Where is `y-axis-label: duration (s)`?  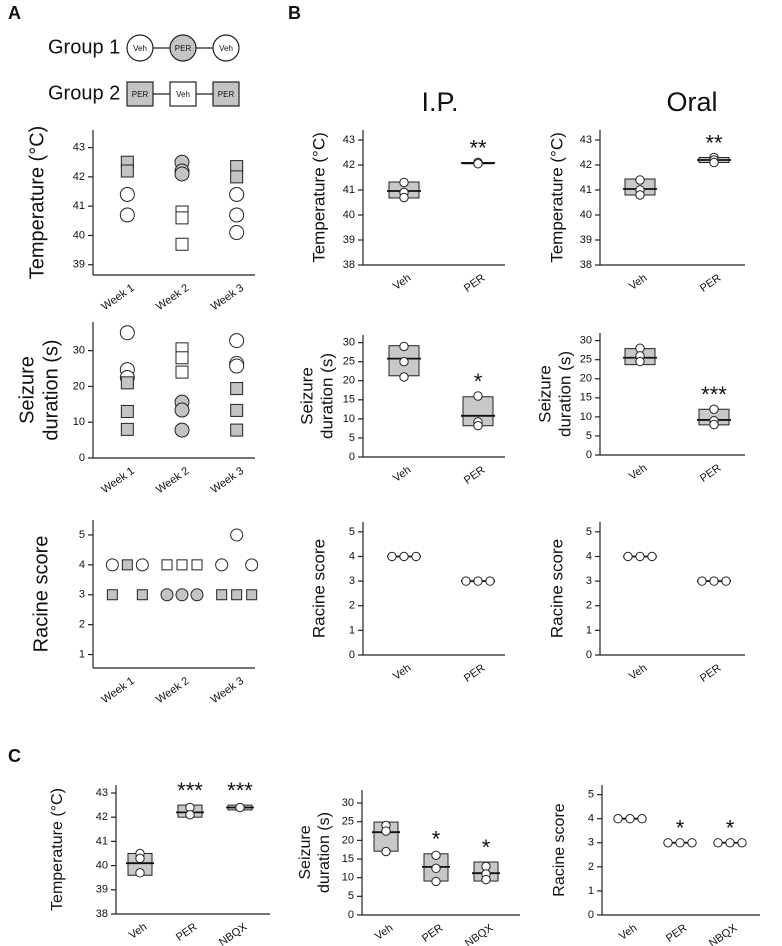 y-axis-label: duration (s) is located at coordinates (326, 396).